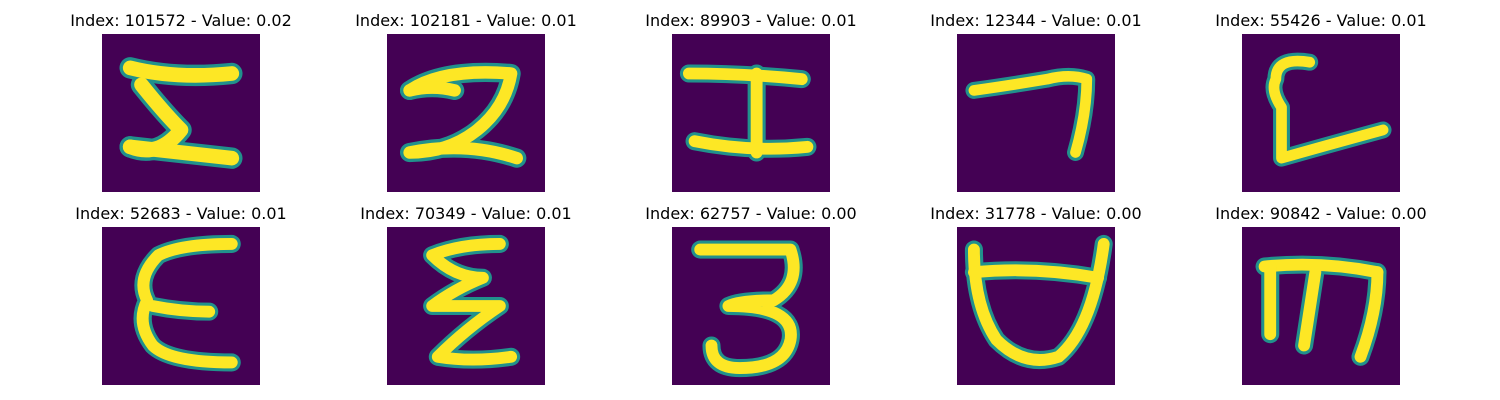 Image resolution: width=1500 pixels, height=400 pixels. Describe the element at coordinates (1036, 213) in the screenshot. I see `cell-title: Index: 31778 - Value: 0.00` at that location.